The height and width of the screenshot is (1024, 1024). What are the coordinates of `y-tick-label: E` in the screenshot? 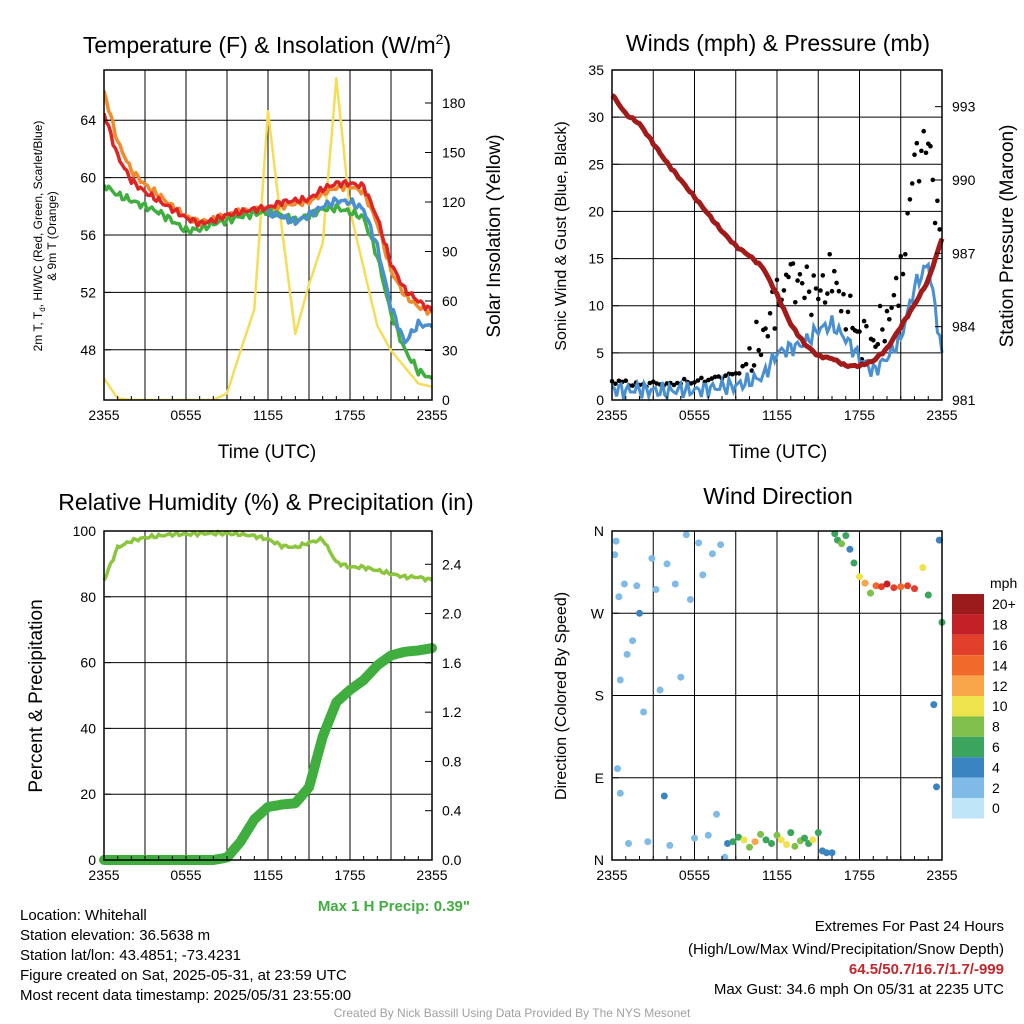 It's located at (599, 778).